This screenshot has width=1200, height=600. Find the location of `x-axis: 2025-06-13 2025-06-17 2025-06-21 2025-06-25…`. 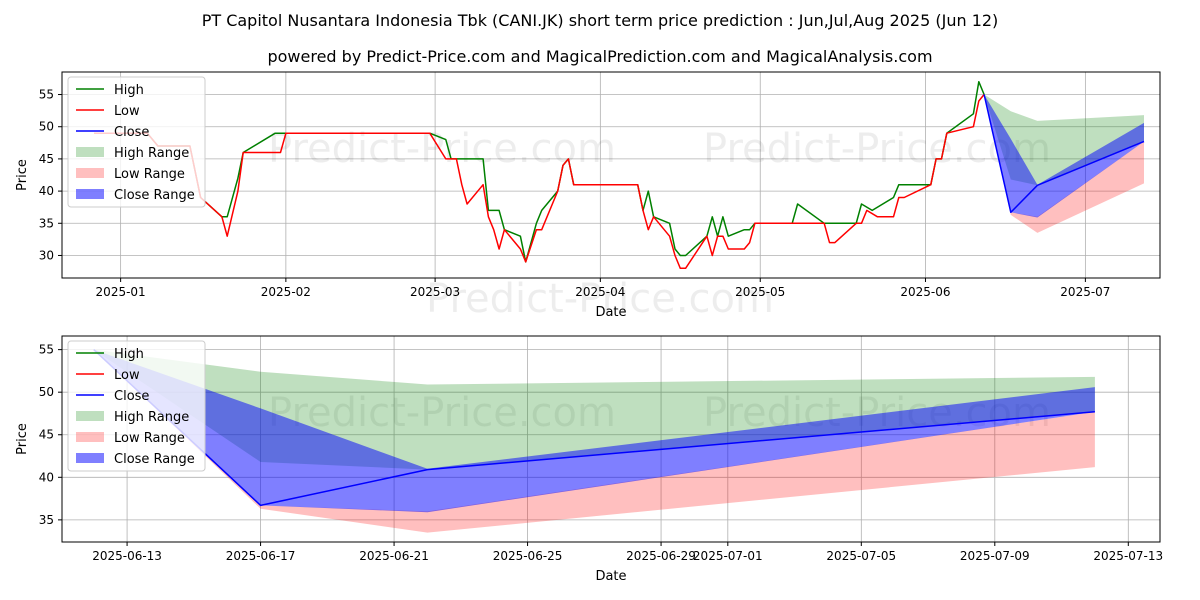

x-axis: 2025-06-13 2025-06-17 2025-06-21 2025-06-25… is located at coordinates (627, 552).